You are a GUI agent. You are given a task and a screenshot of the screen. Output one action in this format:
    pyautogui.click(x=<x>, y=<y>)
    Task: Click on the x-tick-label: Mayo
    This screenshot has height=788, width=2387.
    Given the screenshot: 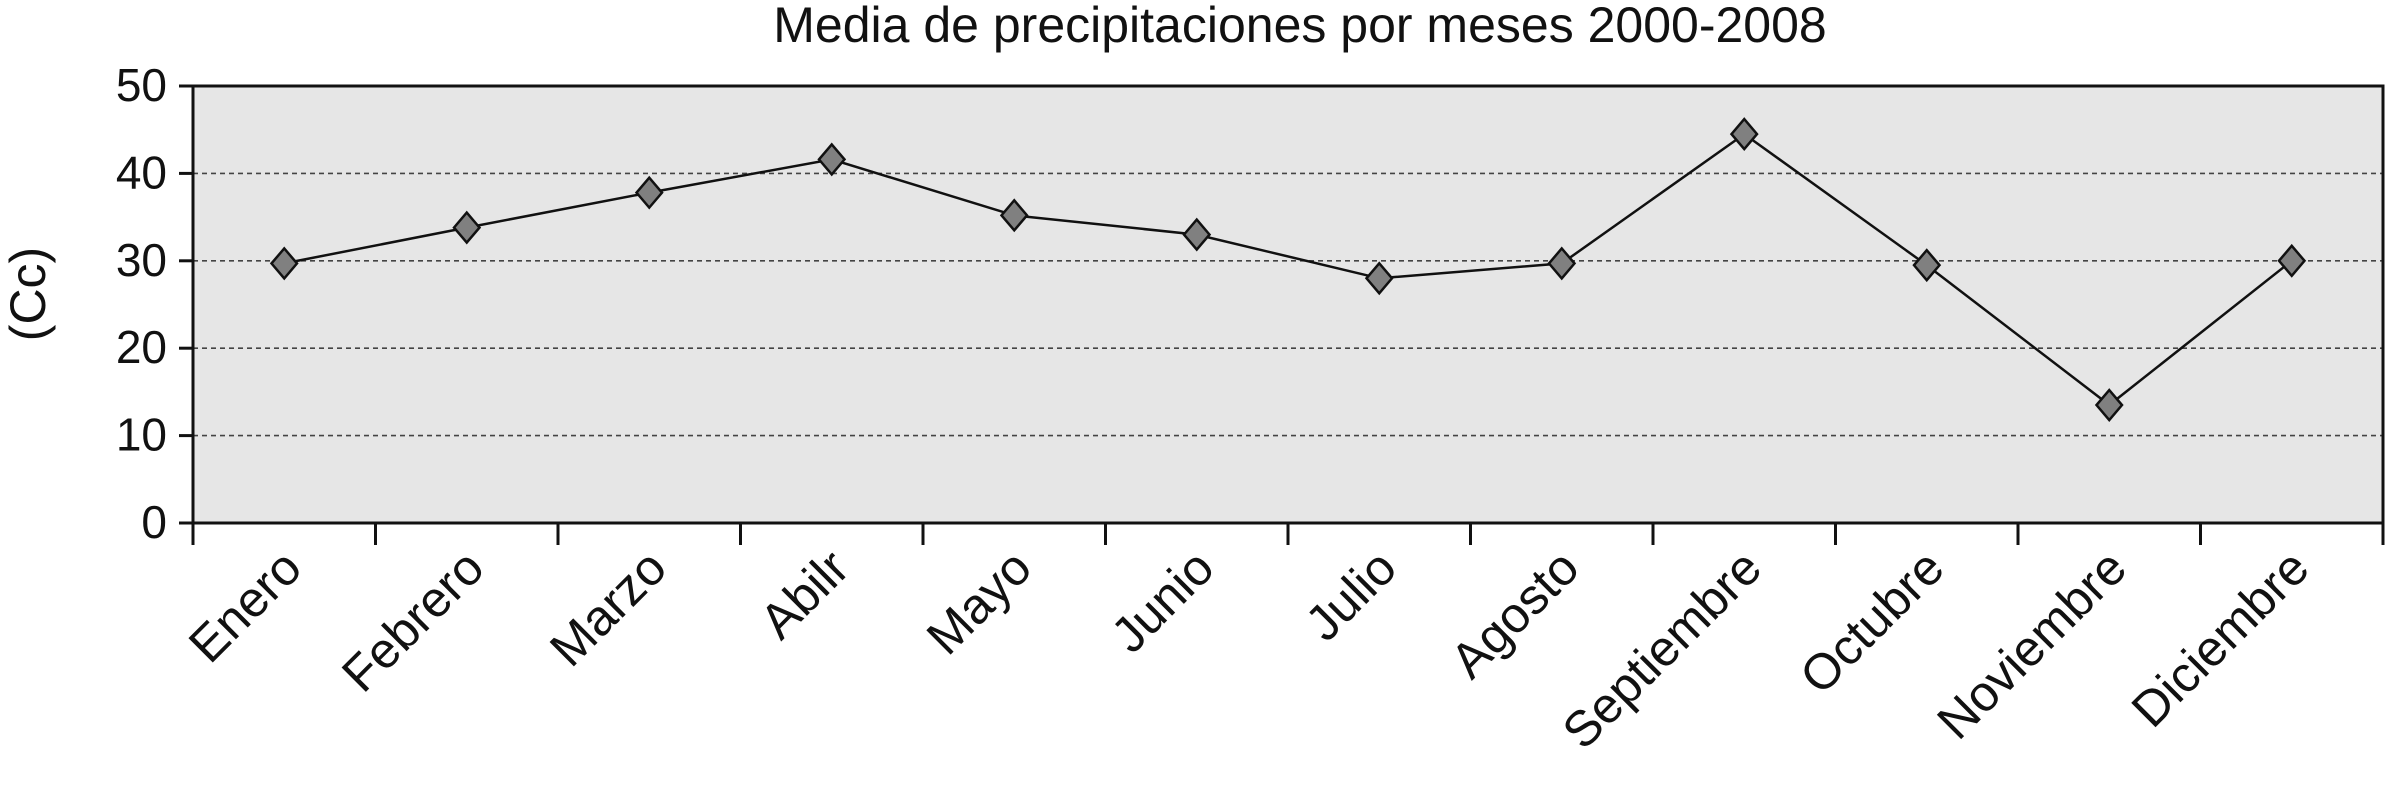 What is the action you would take?
    pyautogui.click(x=979, y=602)
    